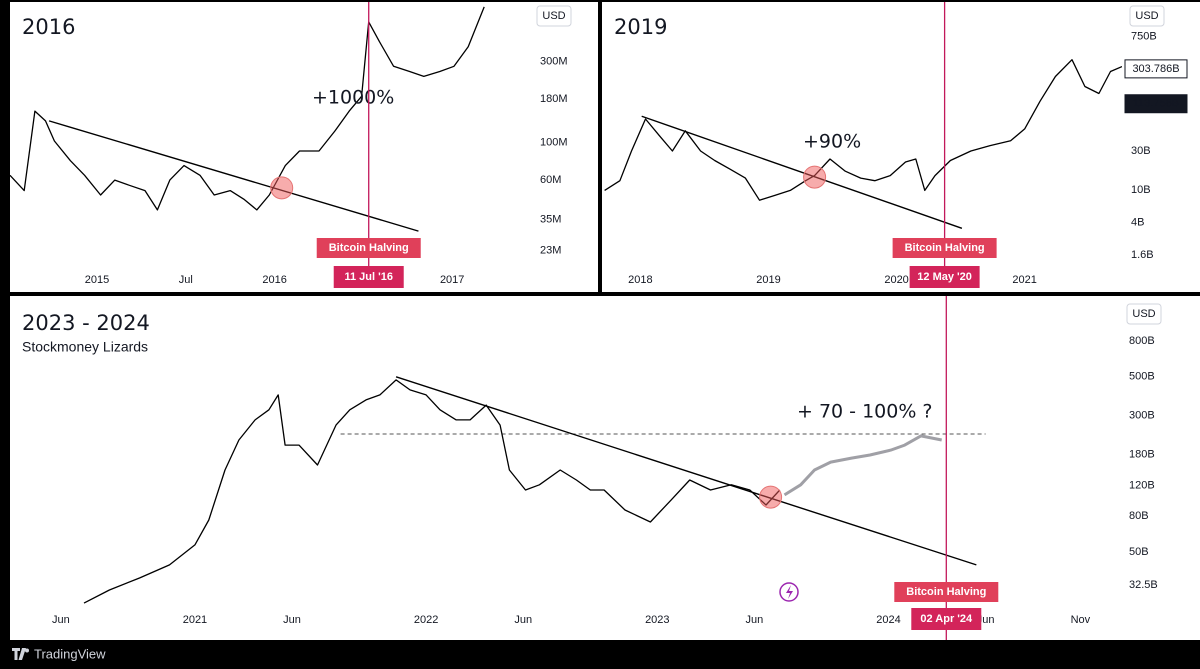 The width and height of the screenshot is (1200, 669). Describe the element at coordinates (1139, 552) in the screenshot. I see `y-tick-label: 50B` at that location.